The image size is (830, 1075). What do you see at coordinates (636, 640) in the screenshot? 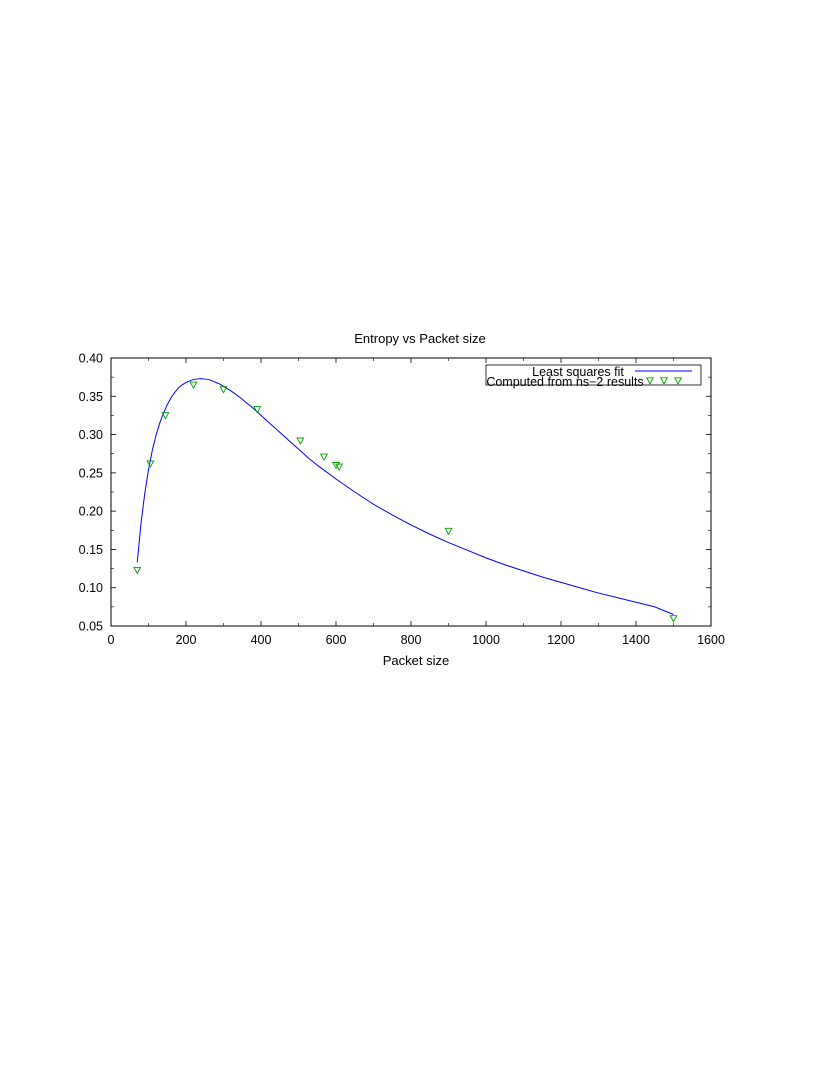
I see `x-tick-label: 1400` at bounding box center [636, 640].